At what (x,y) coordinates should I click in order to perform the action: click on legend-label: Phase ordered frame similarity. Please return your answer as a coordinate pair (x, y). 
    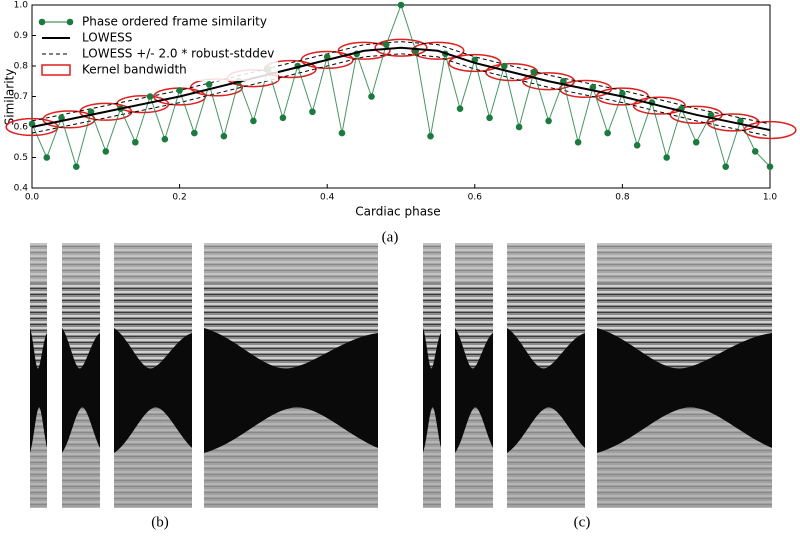
    Looking at the image, I should click on (174, 22).